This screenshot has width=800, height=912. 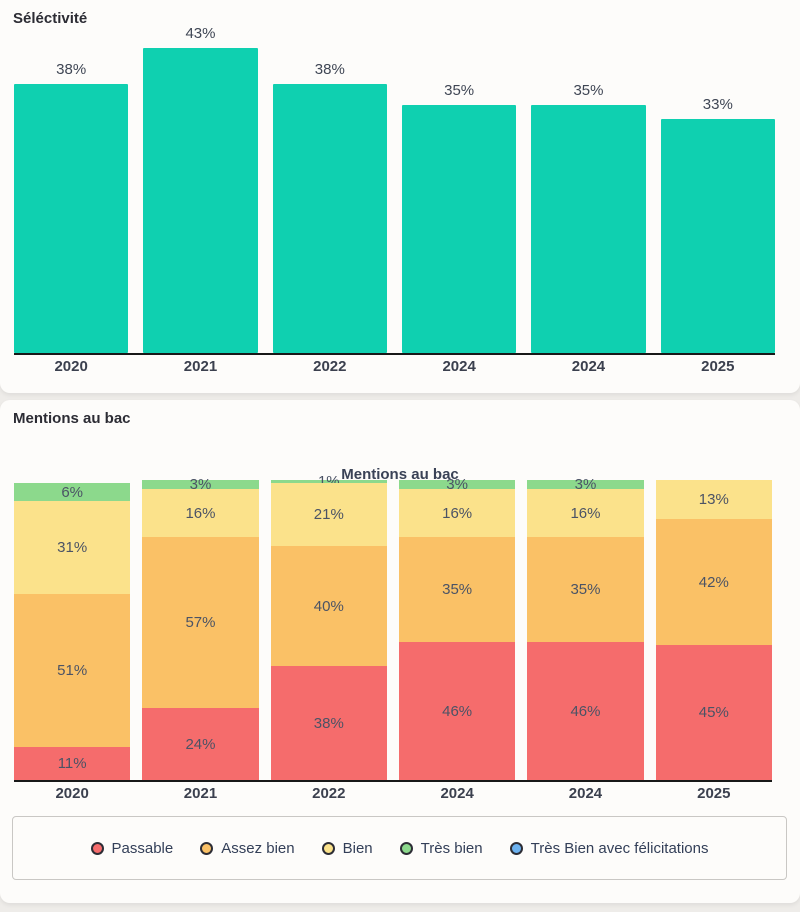 I want to click on stack-segment: 13%, so click(x=713, y=499).